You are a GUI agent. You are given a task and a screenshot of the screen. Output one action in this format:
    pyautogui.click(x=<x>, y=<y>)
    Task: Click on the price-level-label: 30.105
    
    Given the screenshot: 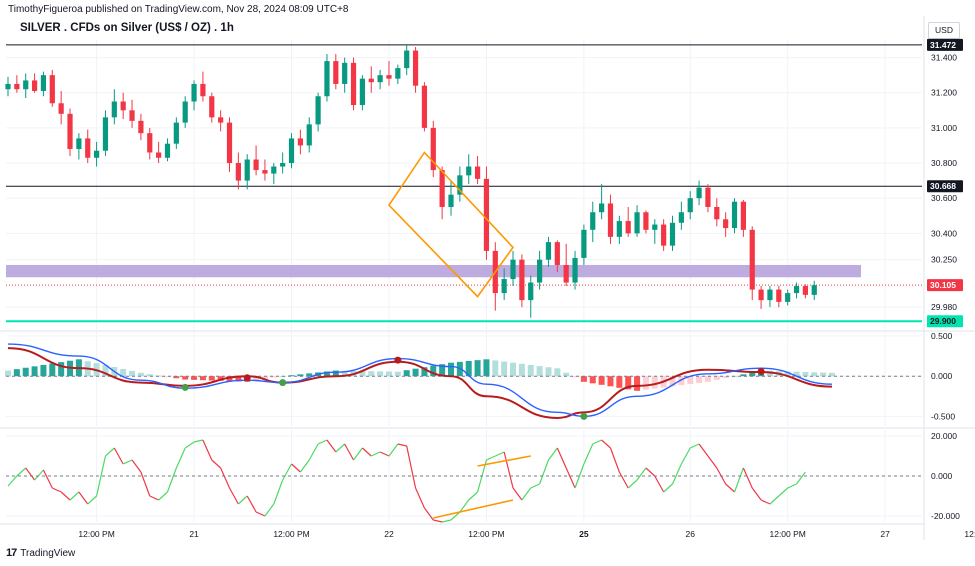 What is the action you would take?
    pyautogui.click(x=943, y=285)
    